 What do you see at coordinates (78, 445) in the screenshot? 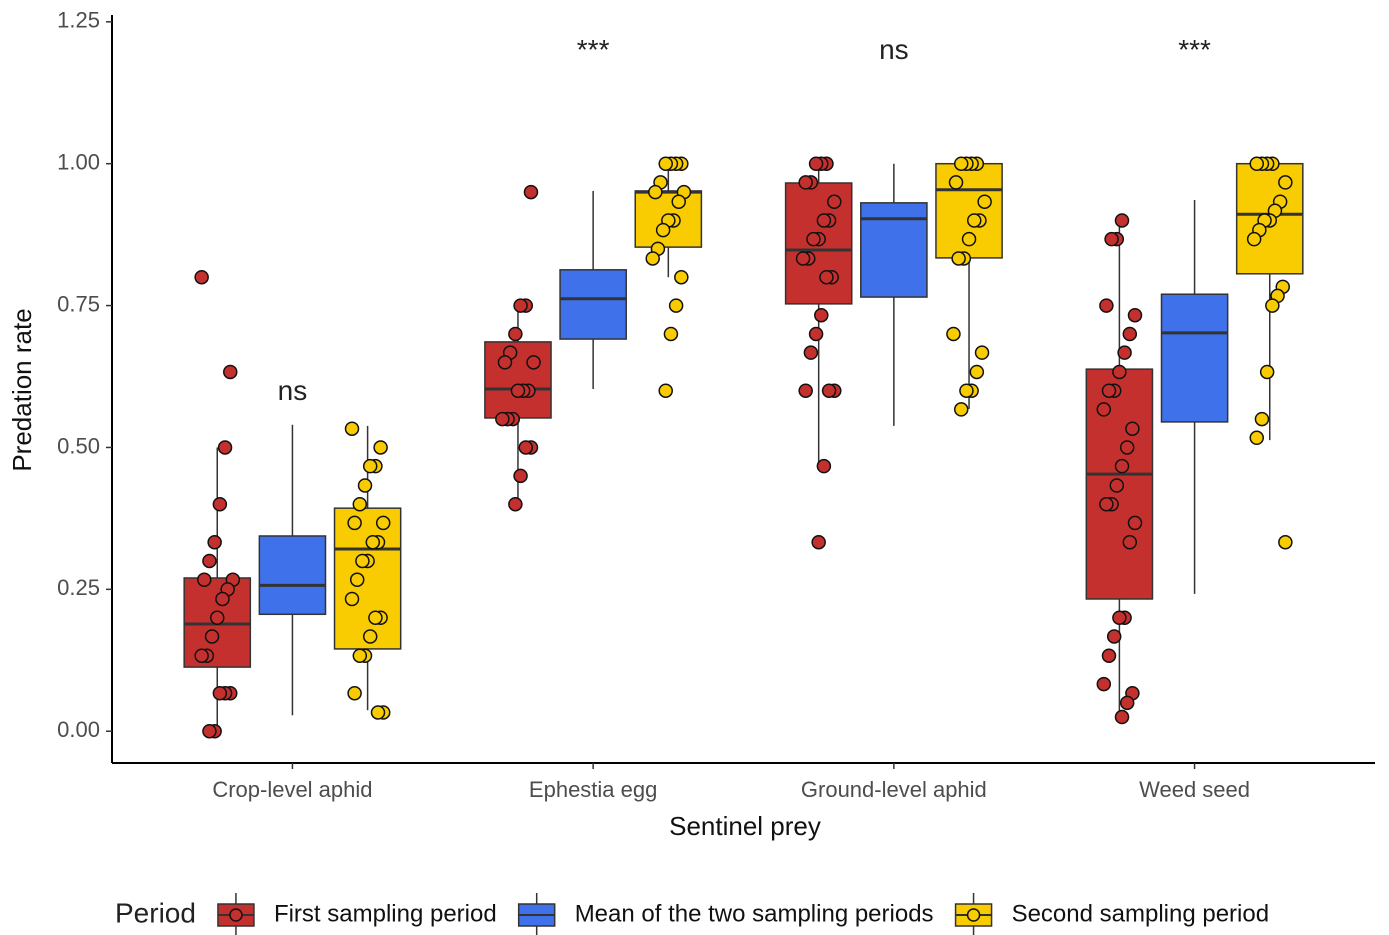
I see `y-tick-label: 0.50` at bounding box center [78, 445].